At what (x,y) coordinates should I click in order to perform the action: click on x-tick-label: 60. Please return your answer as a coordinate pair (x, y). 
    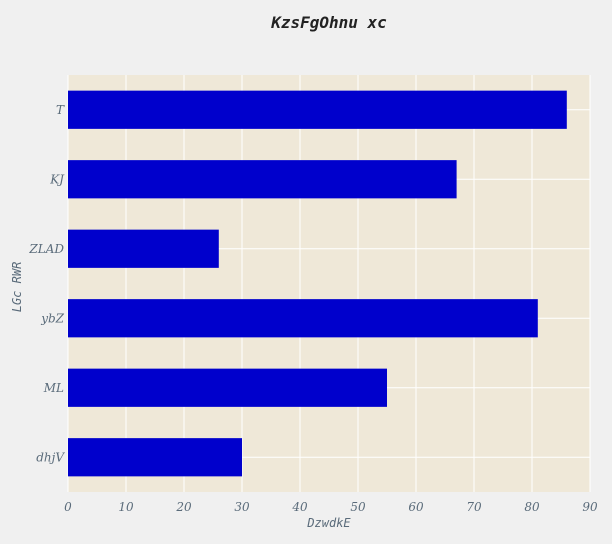
    Looking at the image, I should click on (416, 507).